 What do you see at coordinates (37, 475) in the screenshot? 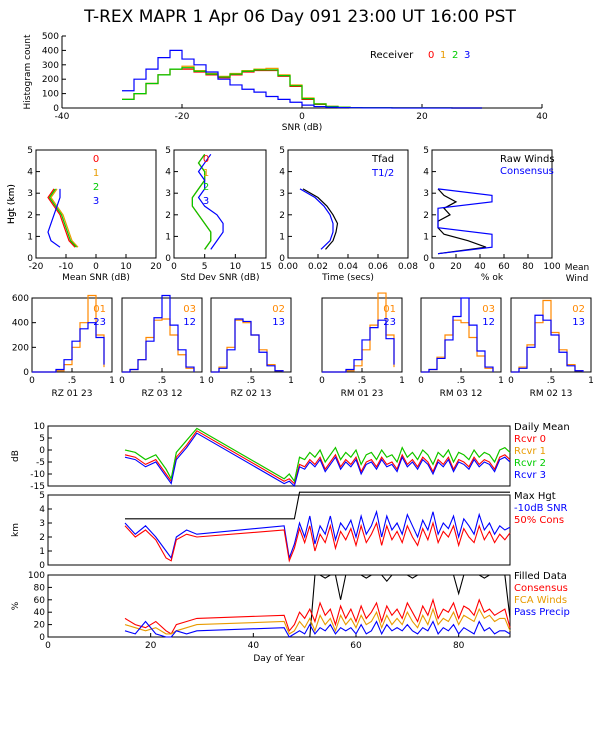
I see `y-tick-label: -10` at bounding box center [37, 475].